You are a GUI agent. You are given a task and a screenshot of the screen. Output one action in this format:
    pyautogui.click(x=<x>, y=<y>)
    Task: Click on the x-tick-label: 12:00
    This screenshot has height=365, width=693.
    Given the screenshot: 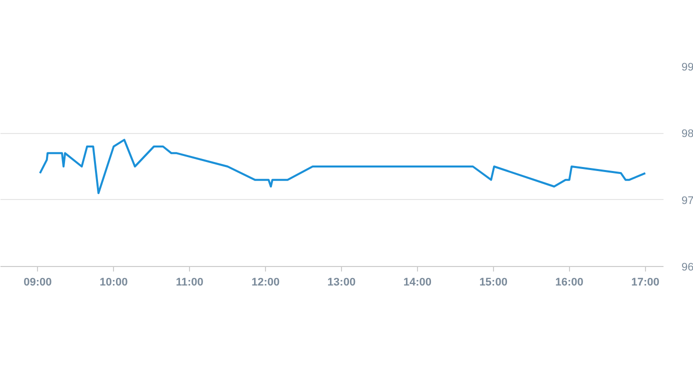 What is the action you would take?
    pyautogui.click(x=265, y=282)
    